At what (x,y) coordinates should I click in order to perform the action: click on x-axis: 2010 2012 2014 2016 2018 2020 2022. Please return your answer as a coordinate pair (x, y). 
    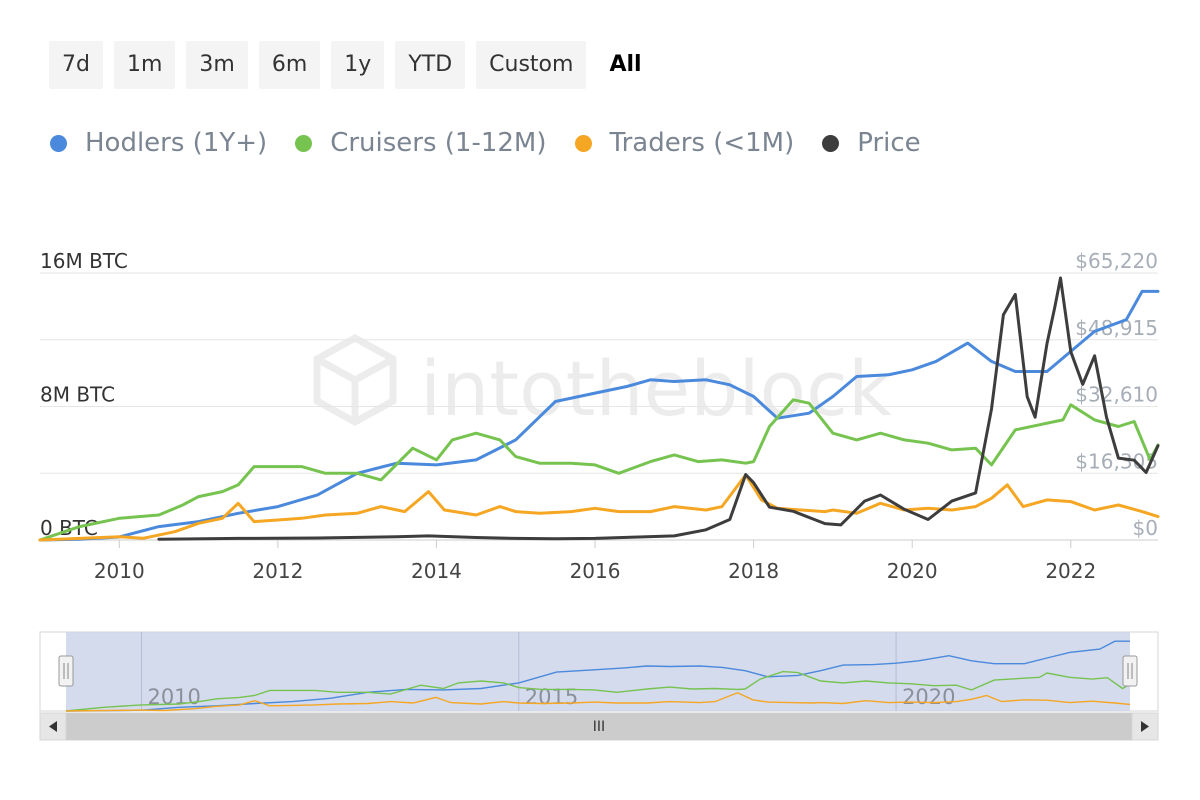
    Looking at the image, I should click on (595, 561).